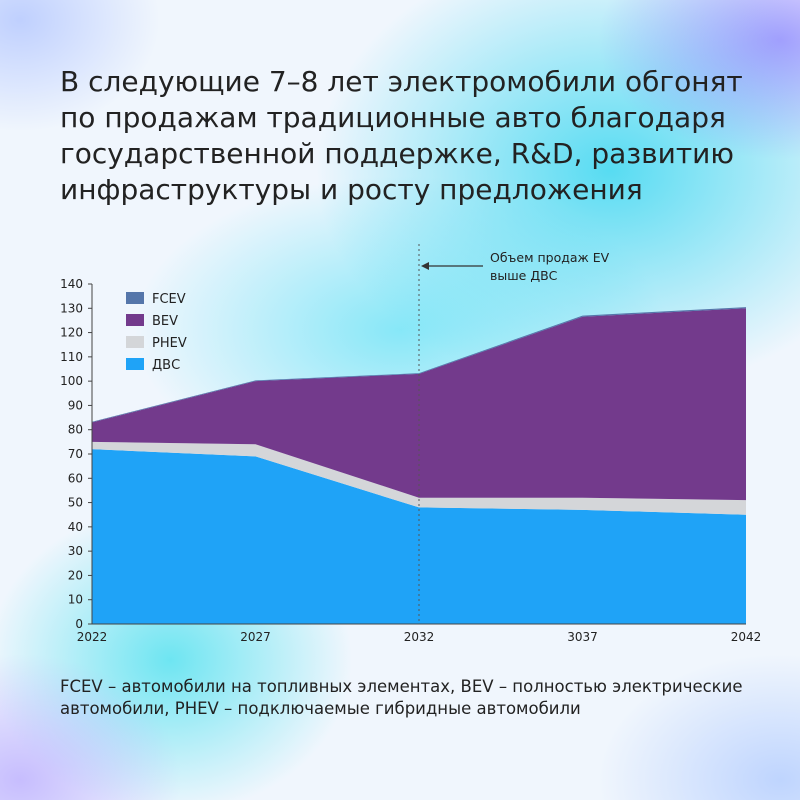 This screenshot has width=800, height=800. Describe the element at coordinates (71, 381) in the screenshot. I see `y-tick-label: 100` at that location.